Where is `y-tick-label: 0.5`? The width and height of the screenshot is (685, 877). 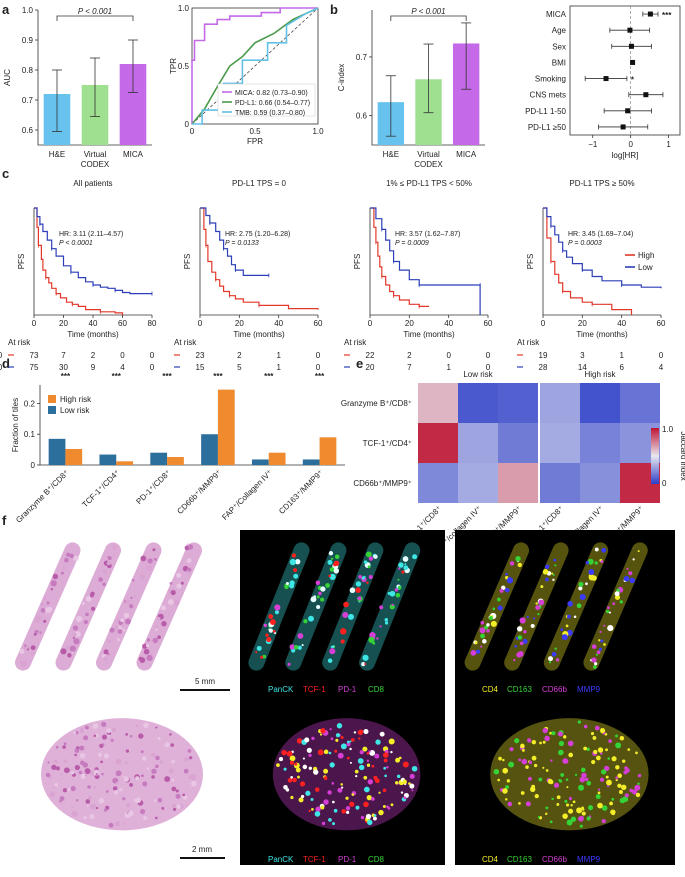
y-tick-label: 0.5 is located at coordinates (184, 66).